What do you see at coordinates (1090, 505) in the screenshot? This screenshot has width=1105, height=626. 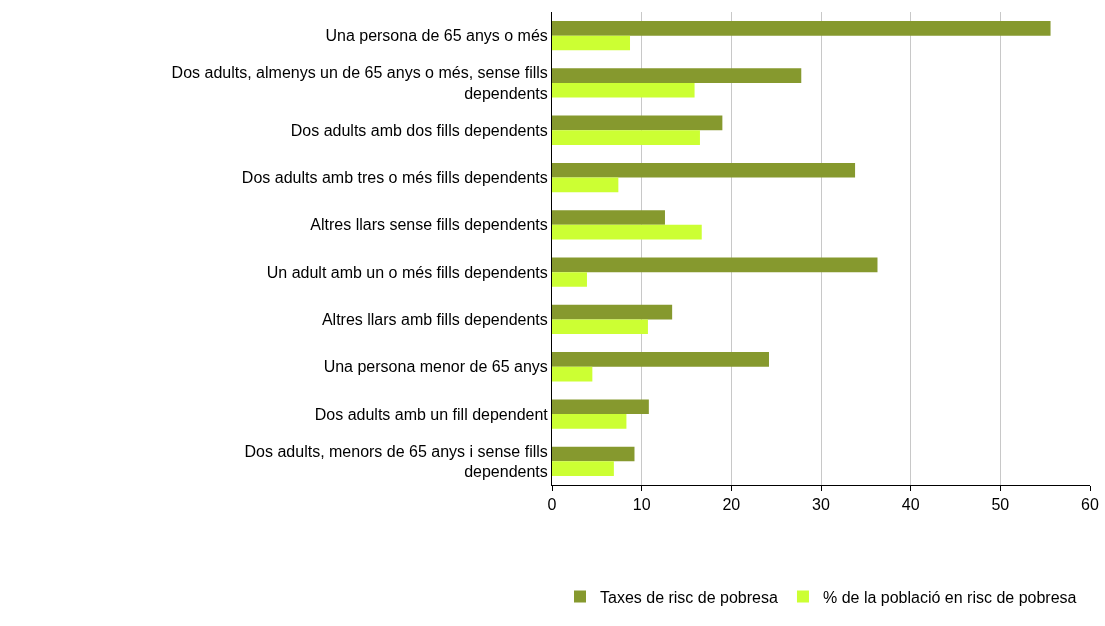 I see `x-tick-label: 60` at bounding box center [1090, 505].